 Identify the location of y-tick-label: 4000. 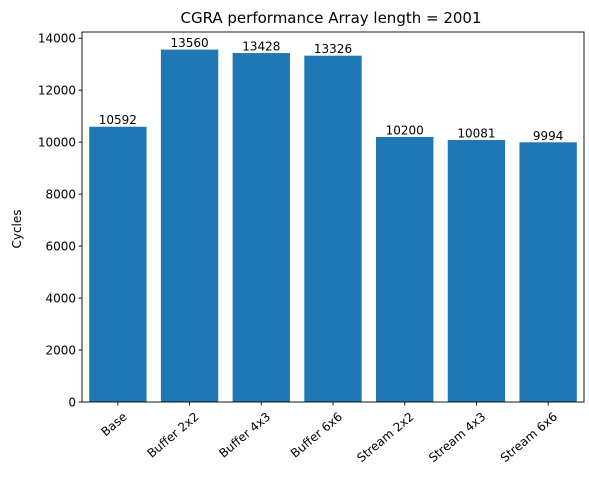
(60, 299).